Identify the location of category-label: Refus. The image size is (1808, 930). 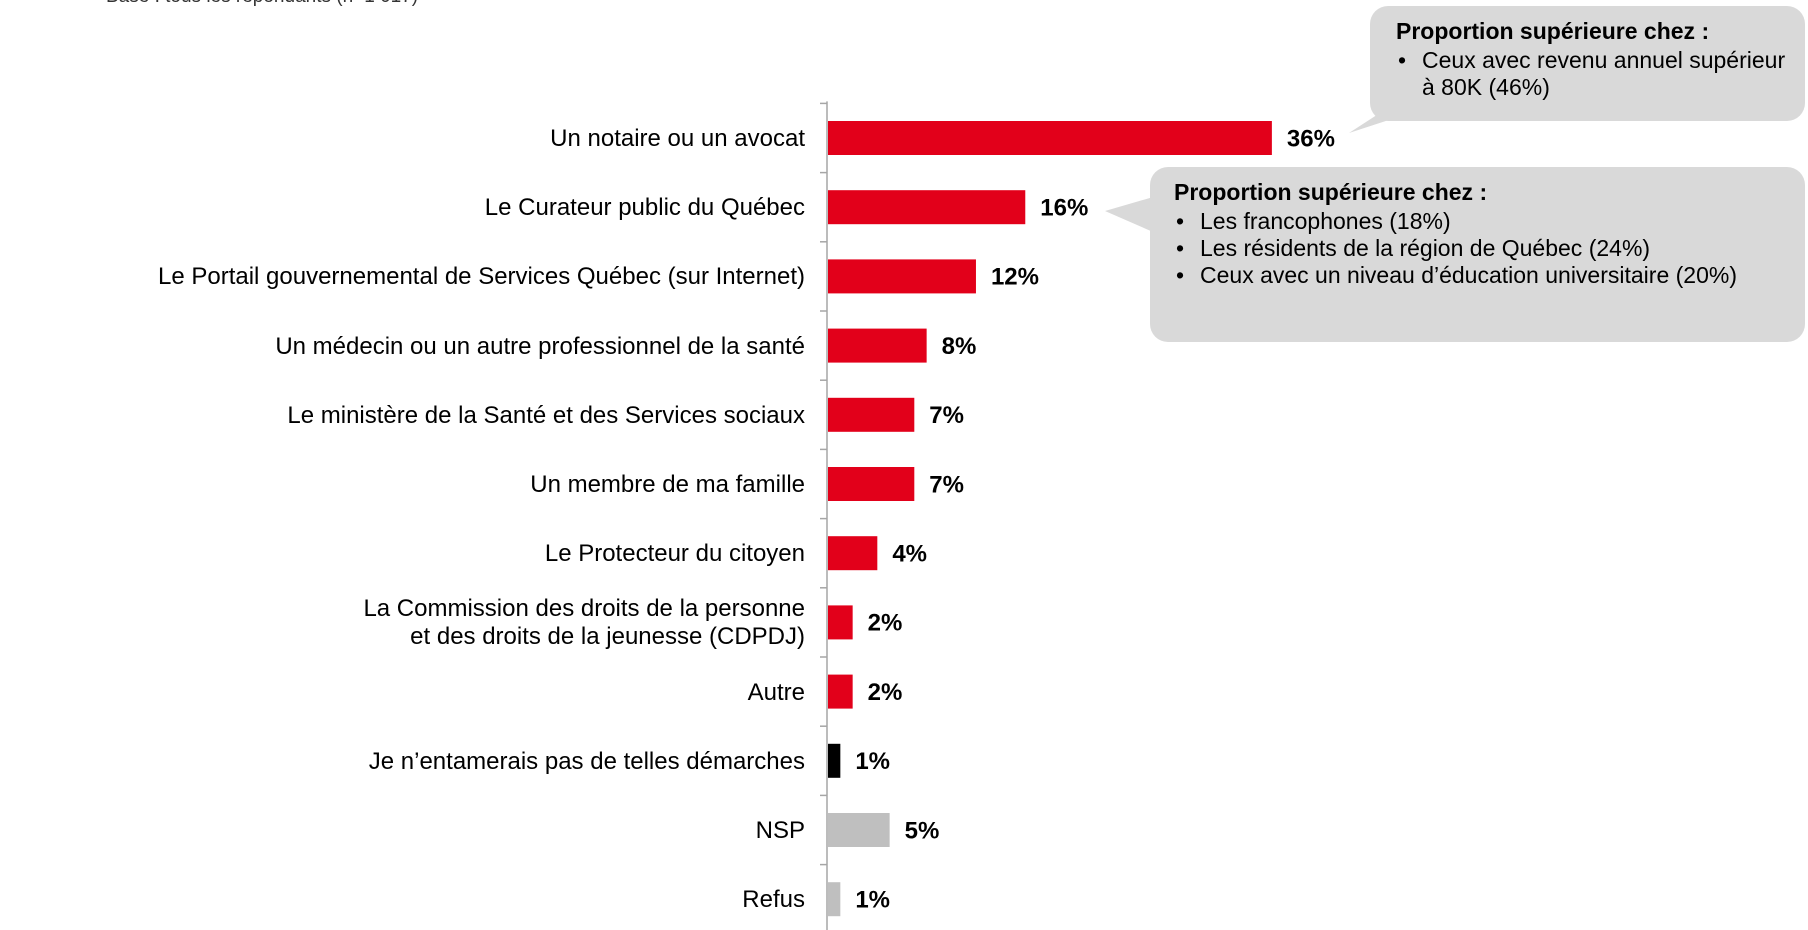
(773, 900).